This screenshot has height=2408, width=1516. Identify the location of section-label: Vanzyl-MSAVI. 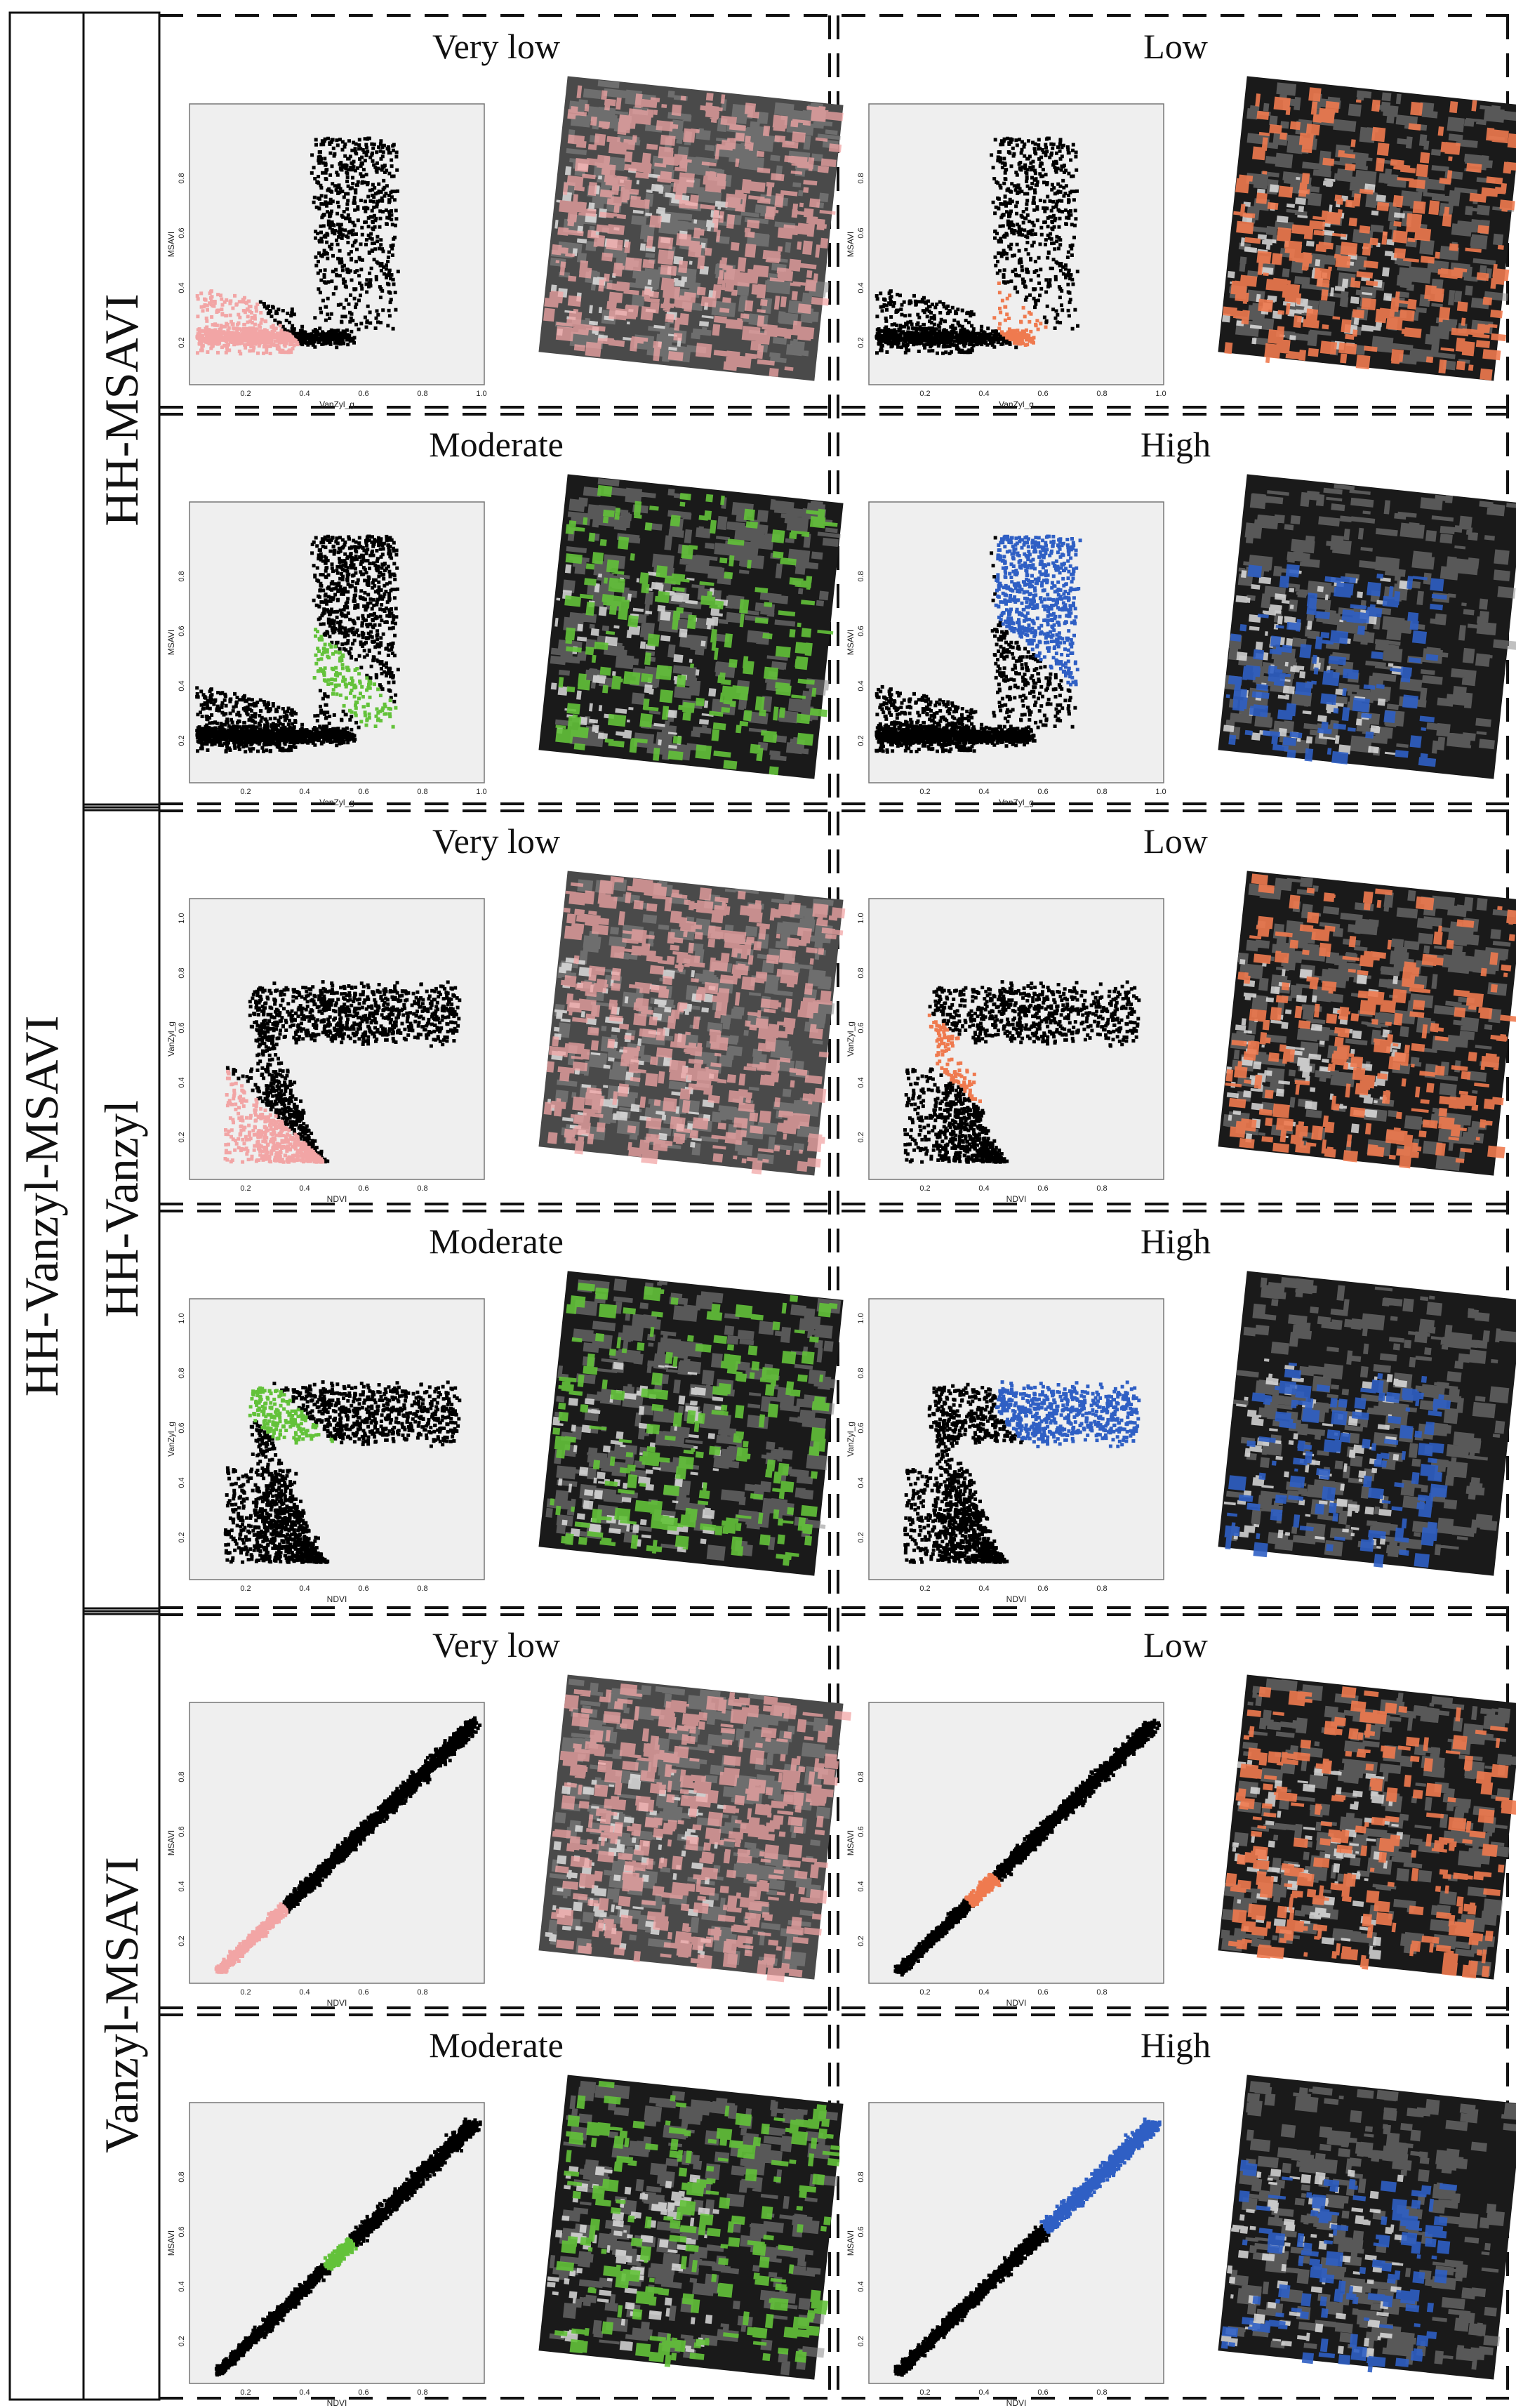
(122, 2005).